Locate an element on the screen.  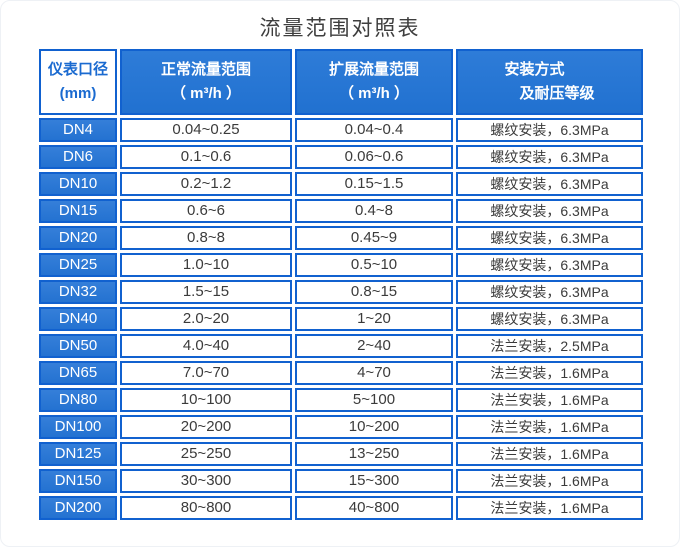
cell-normal-range: 0.1~0.6 is located at coordinates (206, 157).